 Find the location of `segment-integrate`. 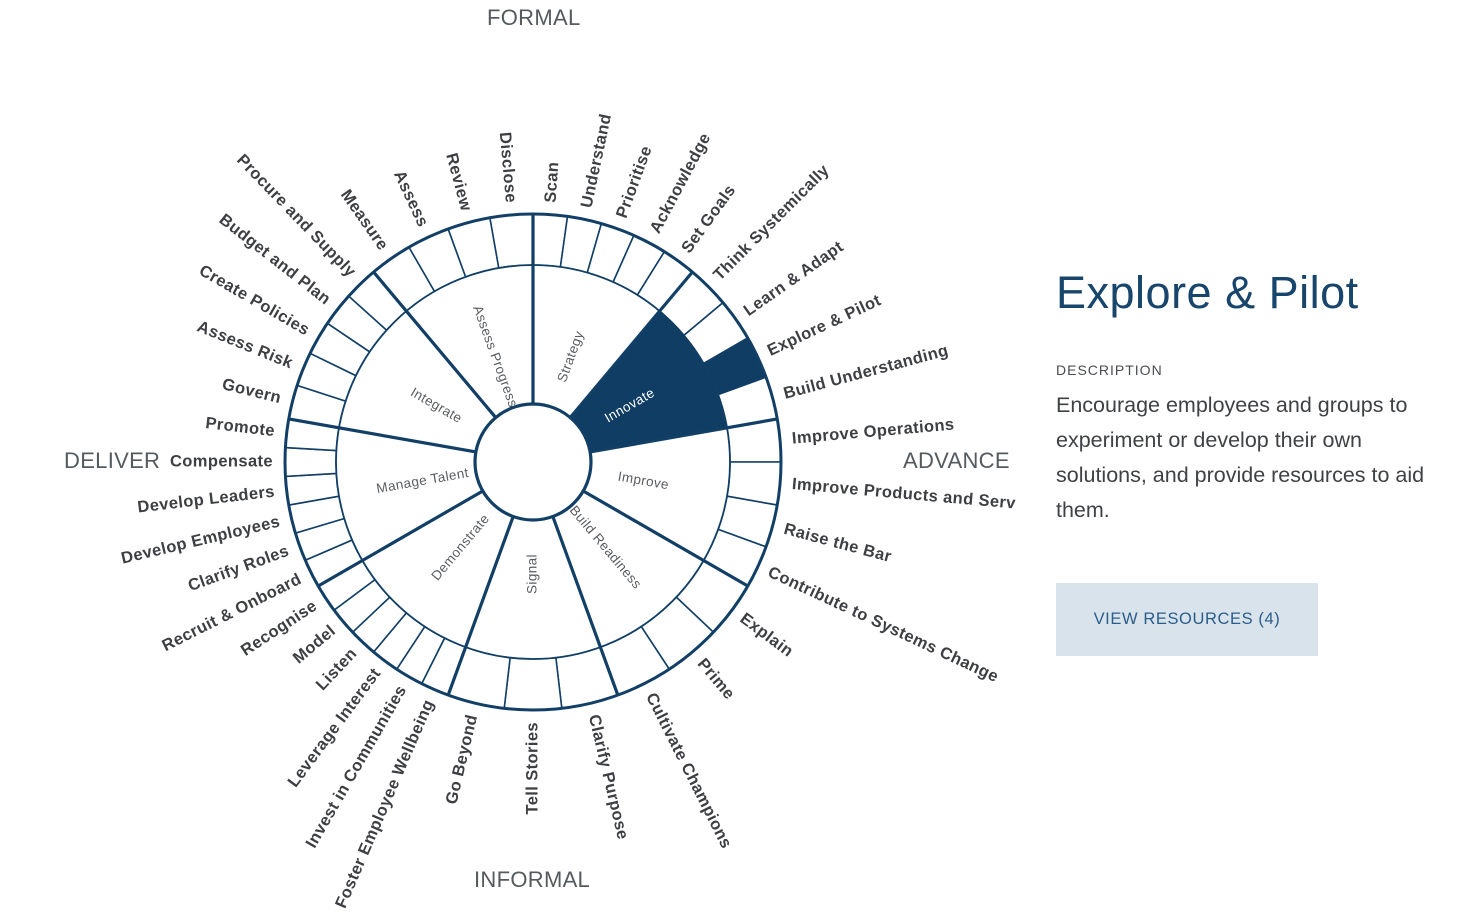

segment-integrate is located at coordinates (417, 381).